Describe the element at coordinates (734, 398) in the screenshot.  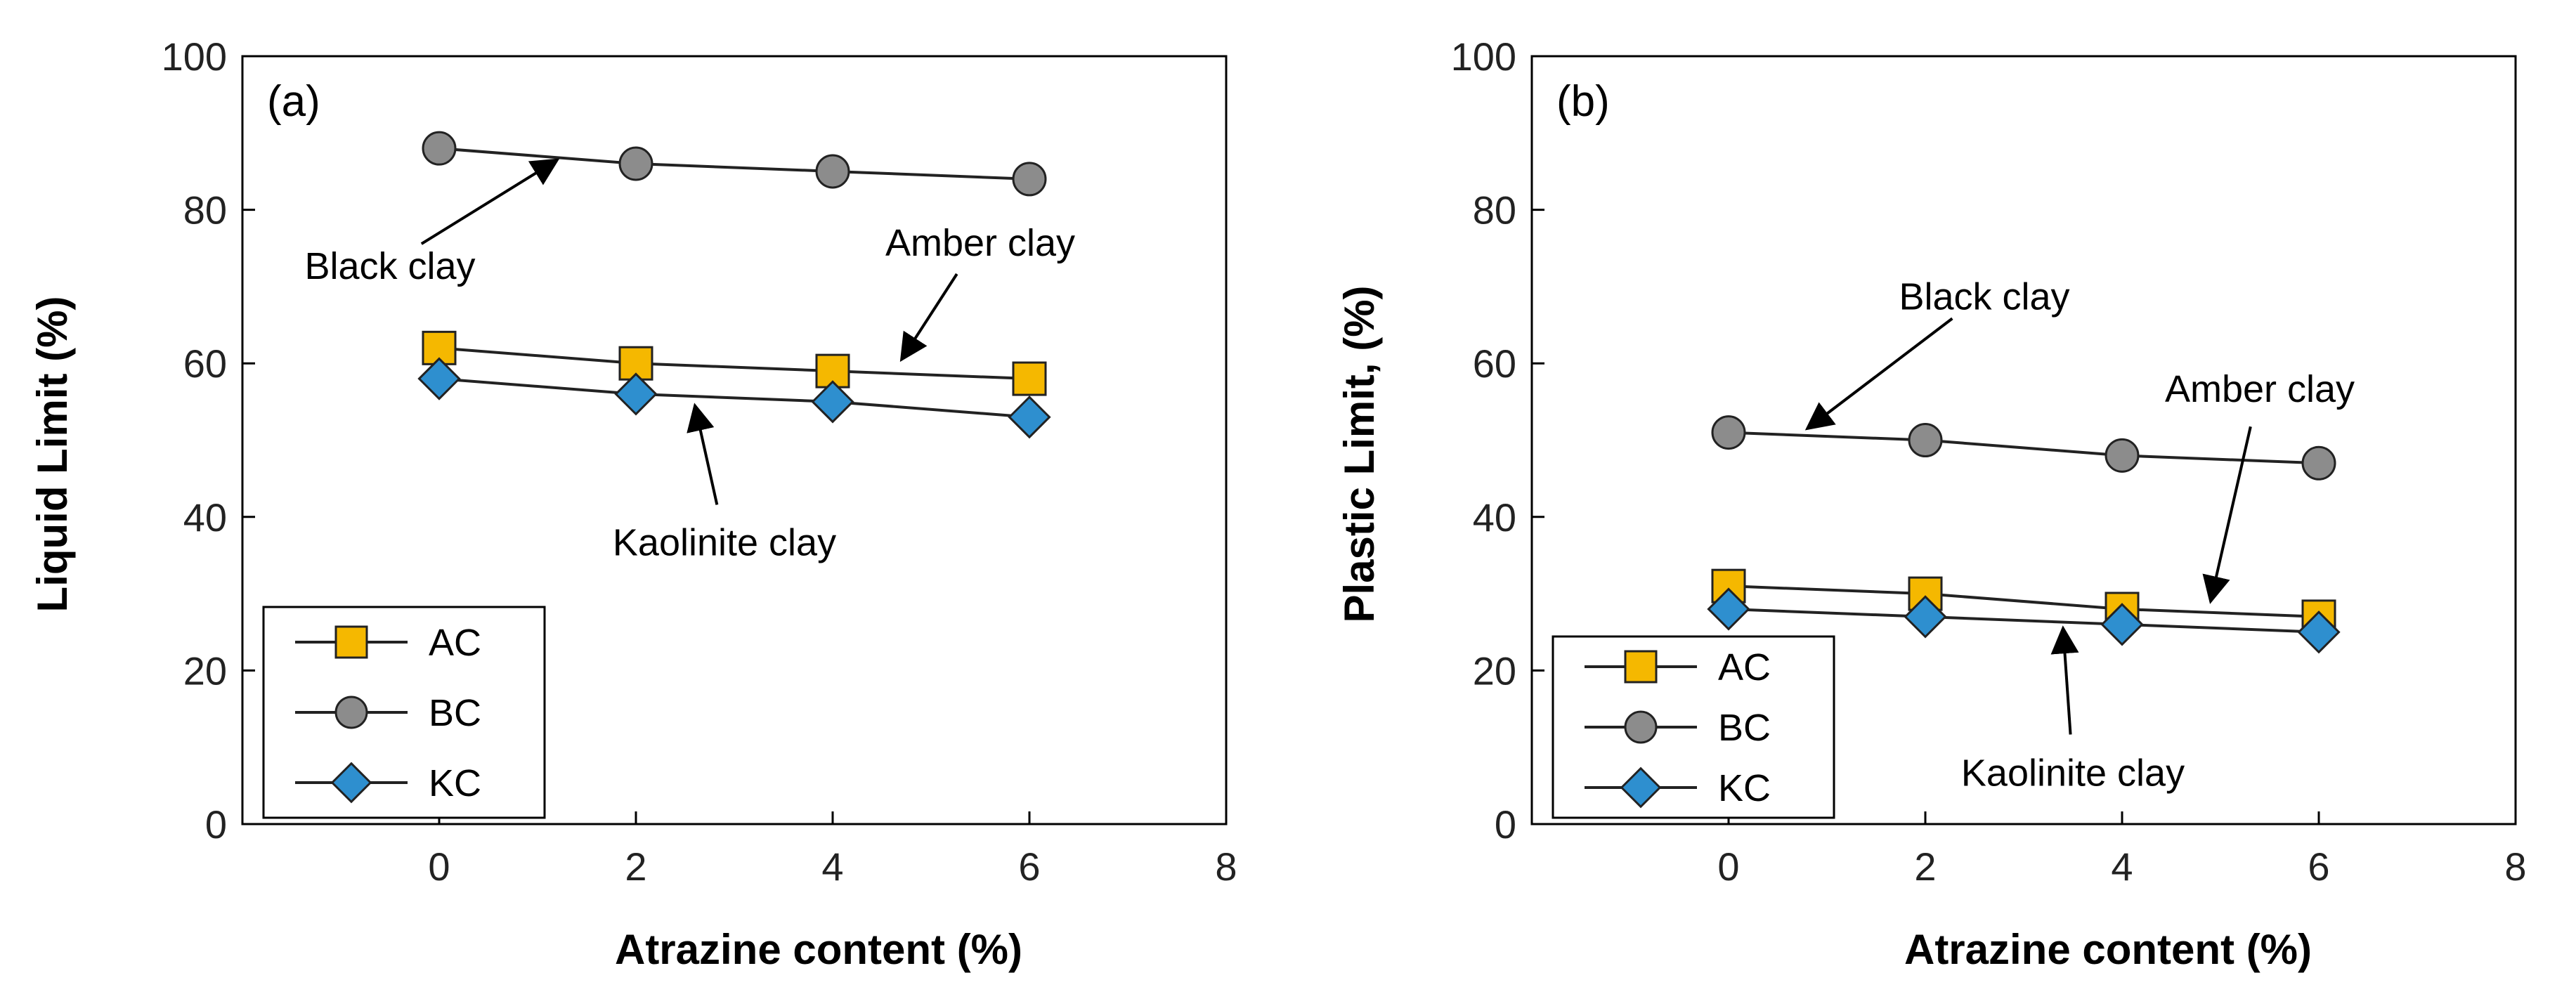
I see `panel-a-series-kc-line` at that location.